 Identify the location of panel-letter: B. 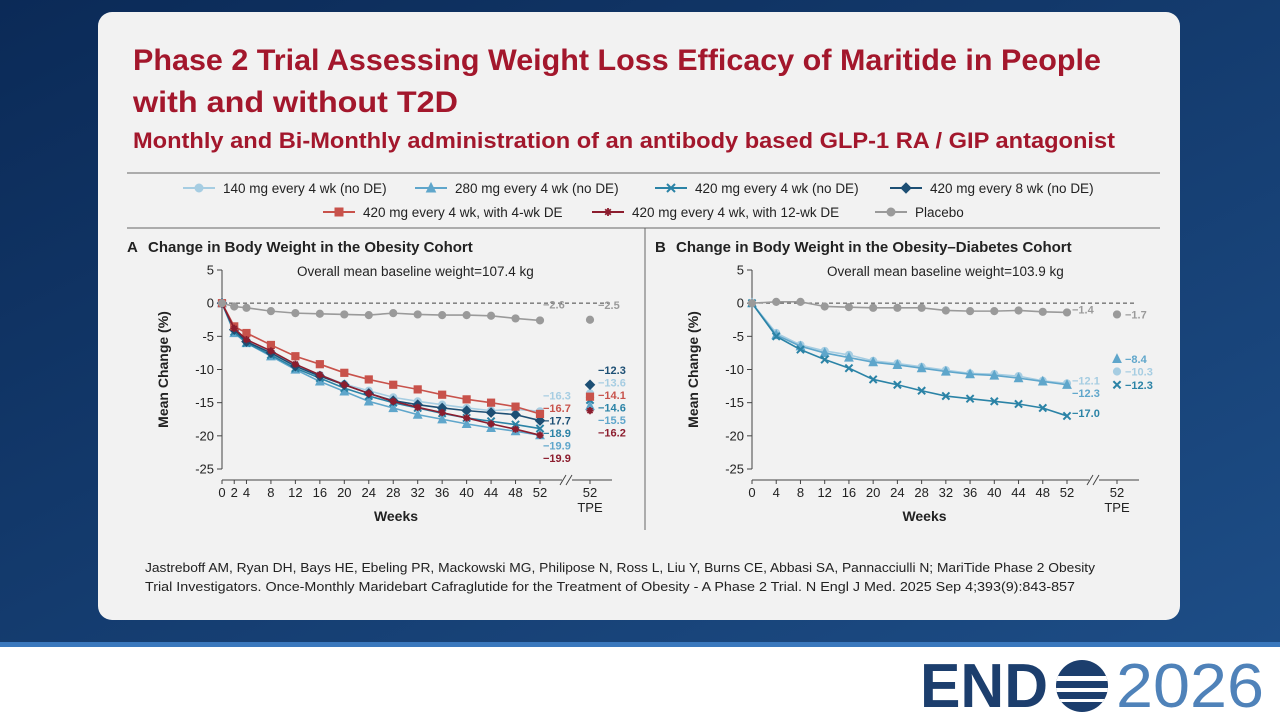
(660, 247).